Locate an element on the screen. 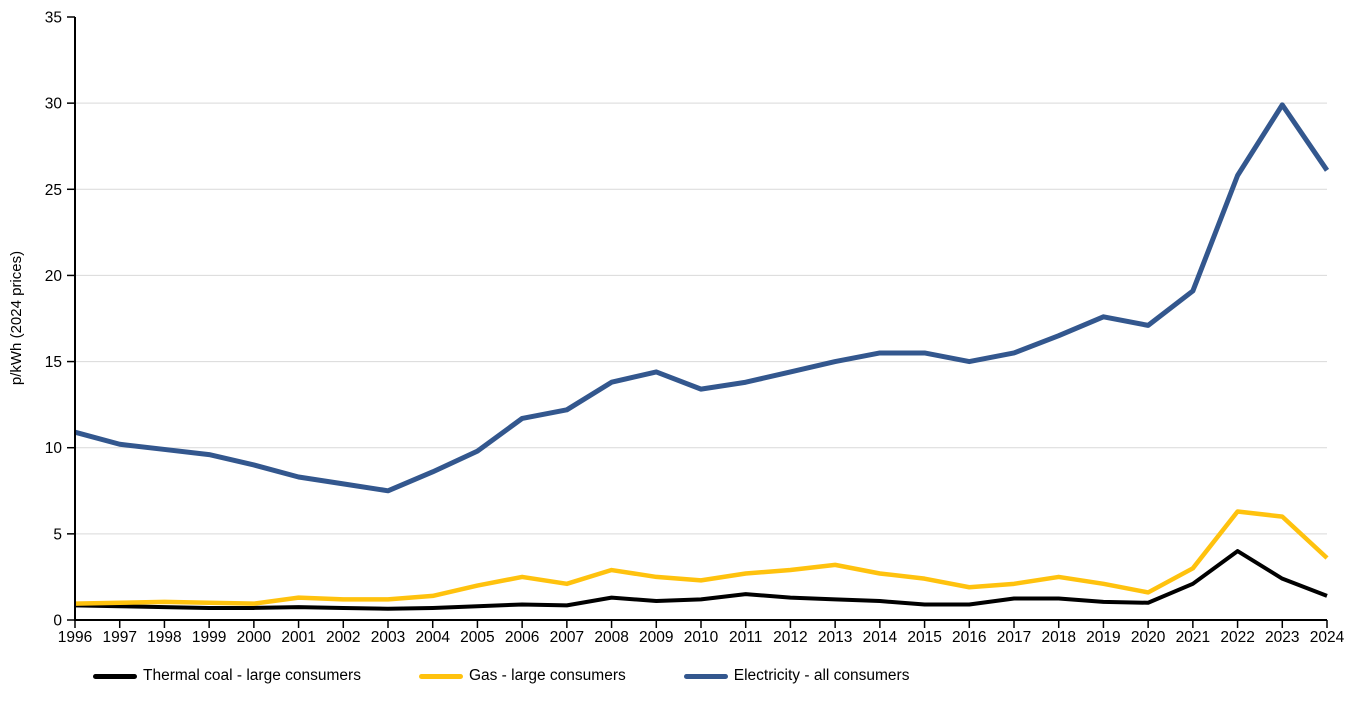 The width and height of the screenshot is (1351, 705). legend-label-gas: Gas - large consumers is located at coordinates (547, 675).